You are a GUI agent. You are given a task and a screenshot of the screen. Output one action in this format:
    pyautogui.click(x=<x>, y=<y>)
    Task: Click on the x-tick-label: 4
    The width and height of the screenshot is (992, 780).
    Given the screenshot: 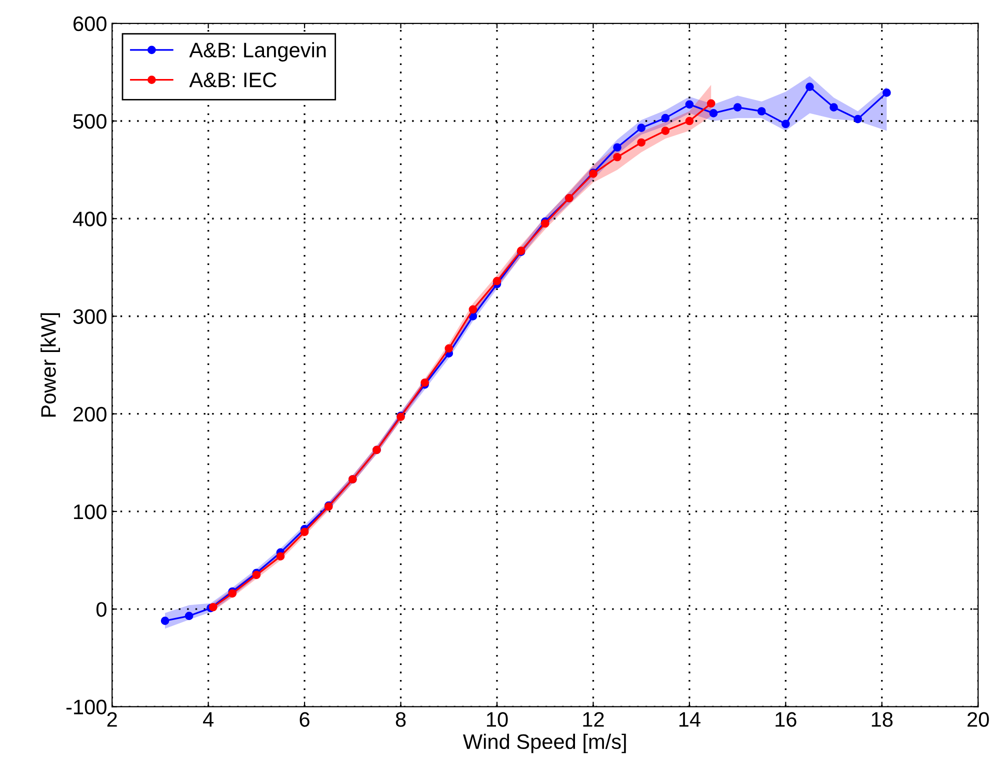 What is the action you would take?
    pyautogui.click(x=208, y=719)
    